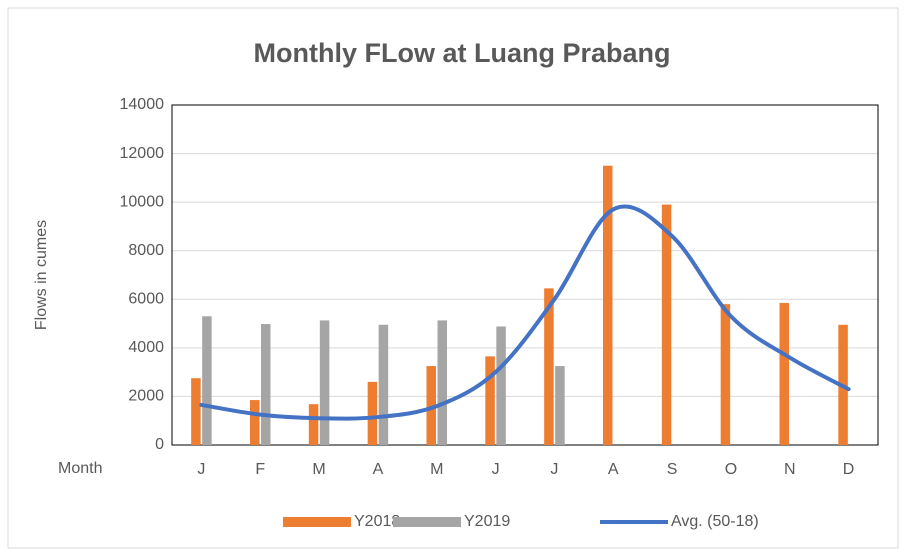  I want to click on x-axis-label: Month, so click(80, 468).